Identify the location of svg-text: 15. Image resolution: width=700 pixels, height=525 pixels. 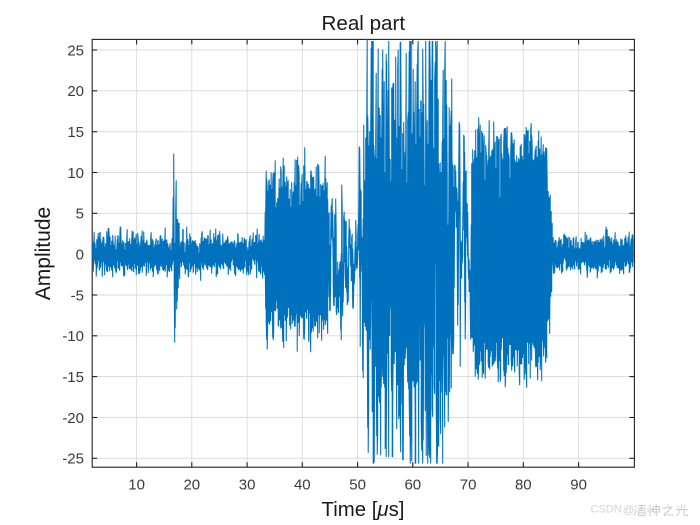
(75, 132).